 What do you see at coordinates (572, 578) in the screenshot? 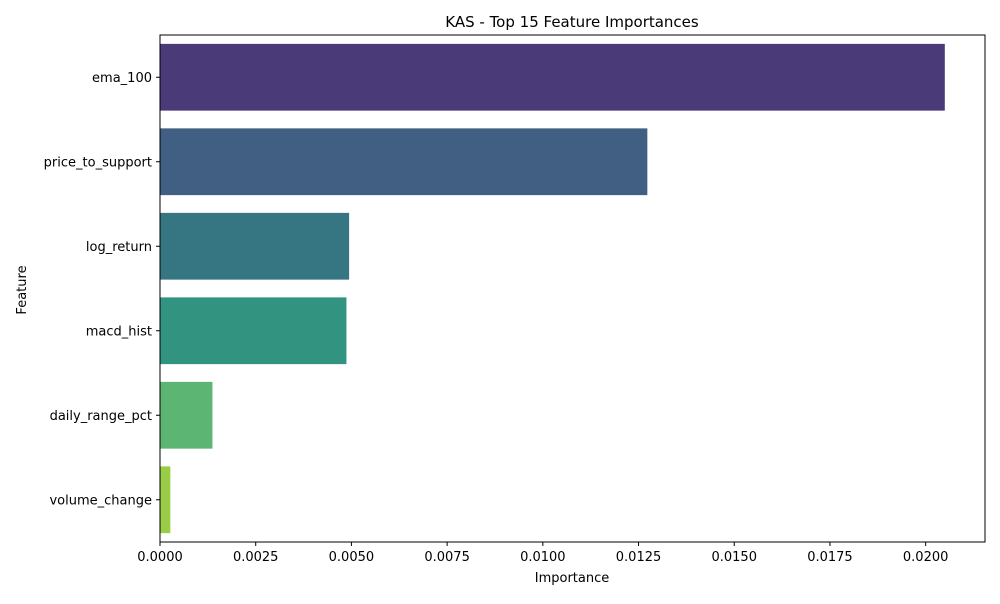
I see `x-axis-label: Importance` at bounding box center [572, 578].